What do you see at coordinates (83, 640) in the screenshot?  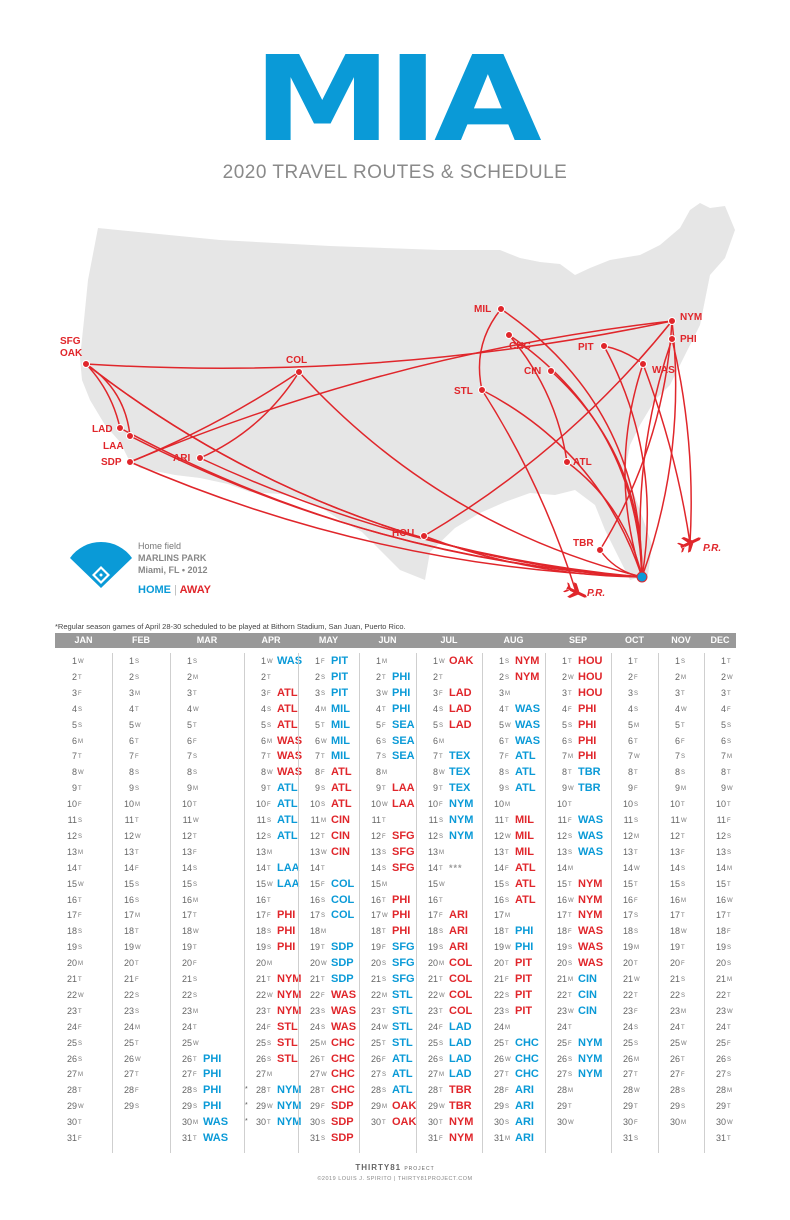 I see `month-header-jan: JAN` at bounding box center [83, 640].